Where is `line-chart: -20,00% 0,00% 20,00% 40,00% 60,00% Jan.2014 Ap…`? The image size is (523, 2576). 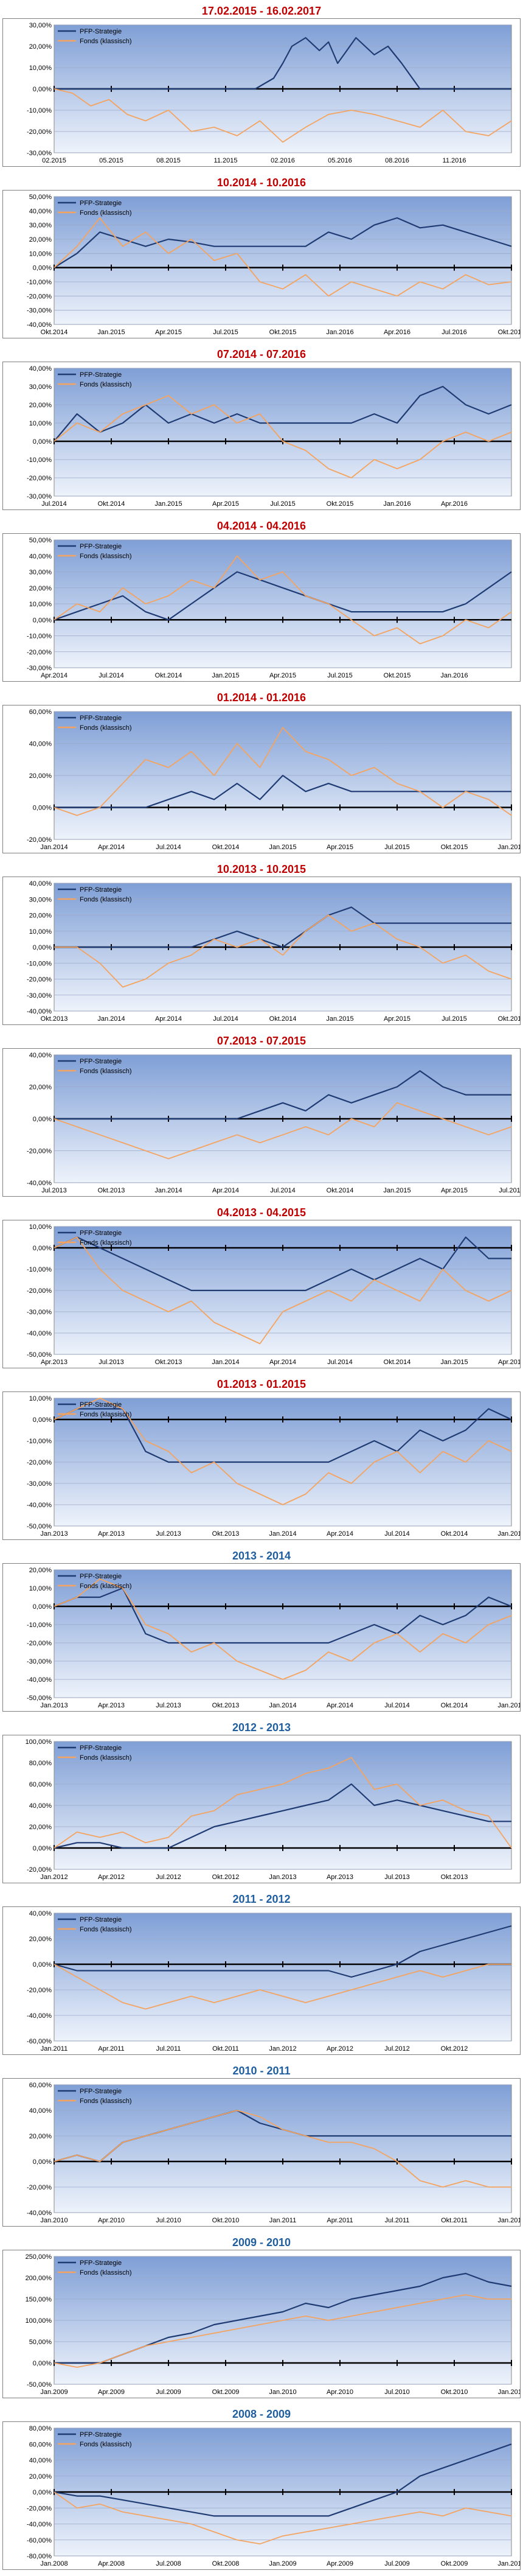
line-chart: -20,00% 0,00% 20,00% 40,00% 60,00% Jan.2014 Ap… is located at coordinates (275, 780).